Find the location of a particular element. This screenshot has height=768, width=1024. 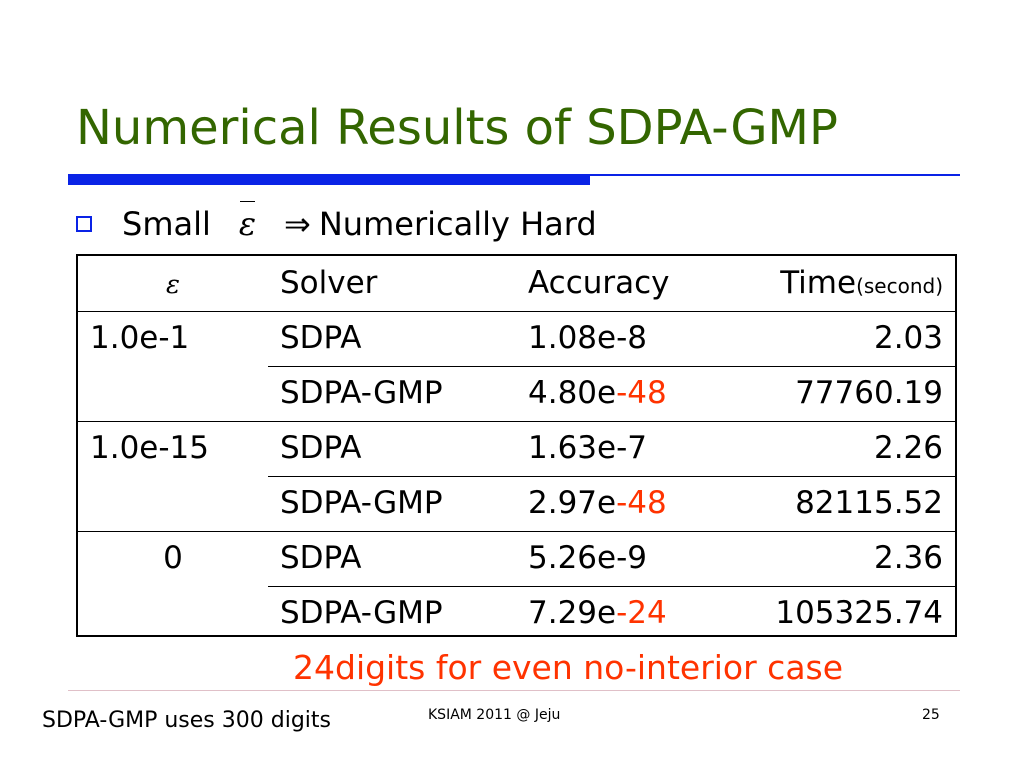

footer-conference: KSIAM 2011 @ Jeju is located at coordinates (494, 715).